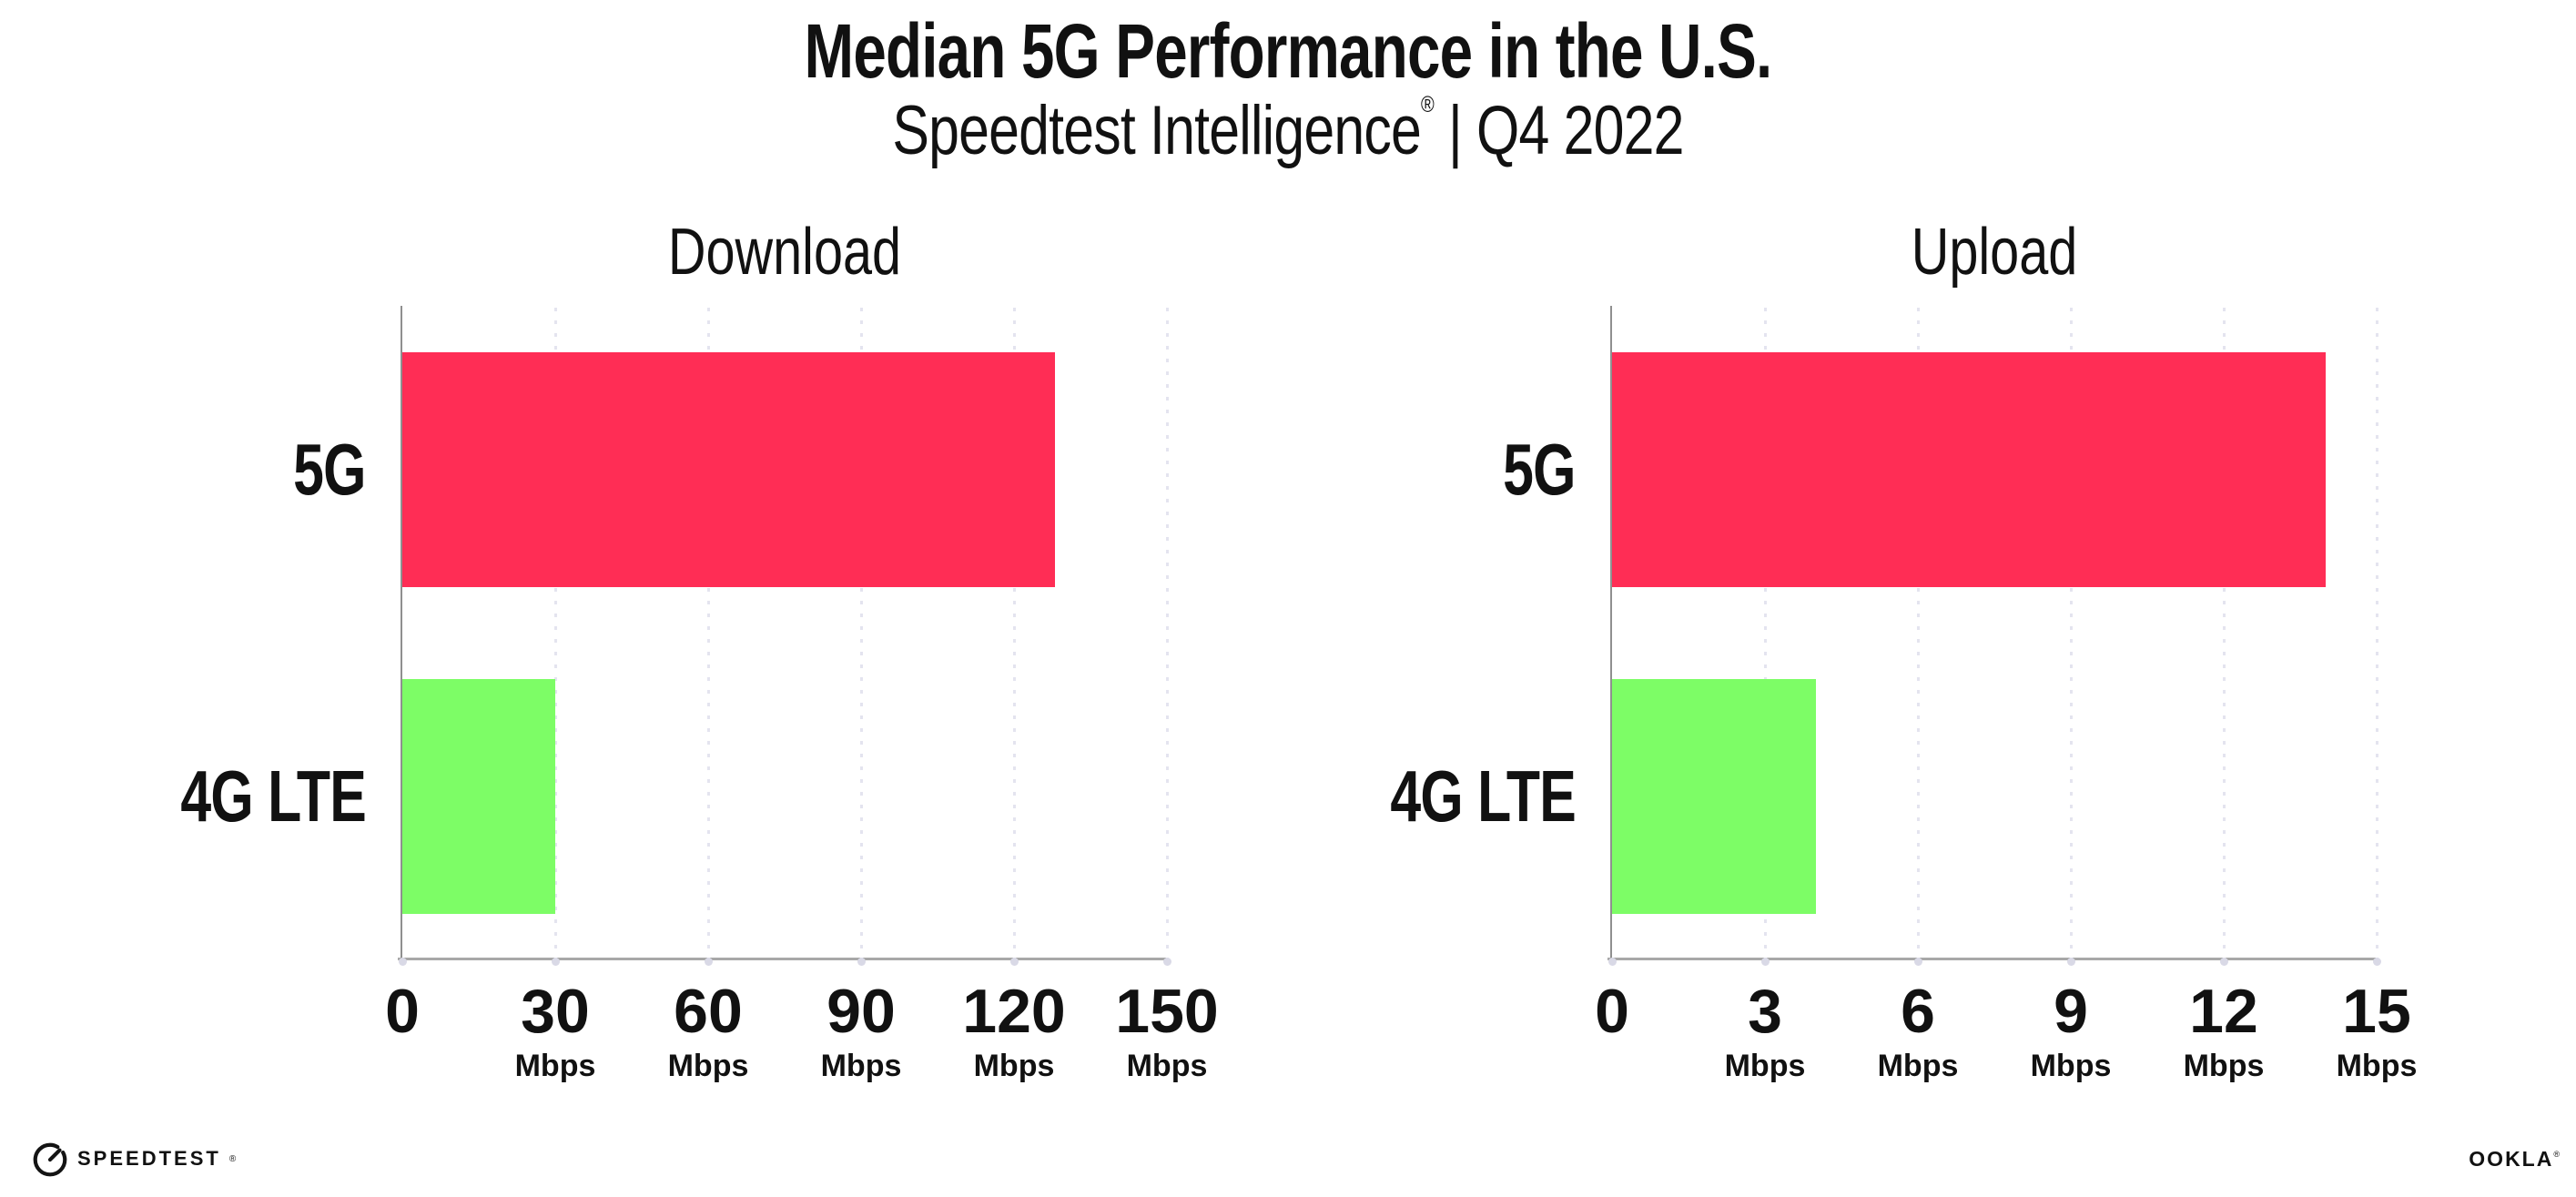 Image resolution: width=2576 pixels, height=1197 pixels. Describe the element at coordinates (1995, 253) in the screenshot. I see `chart-title: Upload` at that location.